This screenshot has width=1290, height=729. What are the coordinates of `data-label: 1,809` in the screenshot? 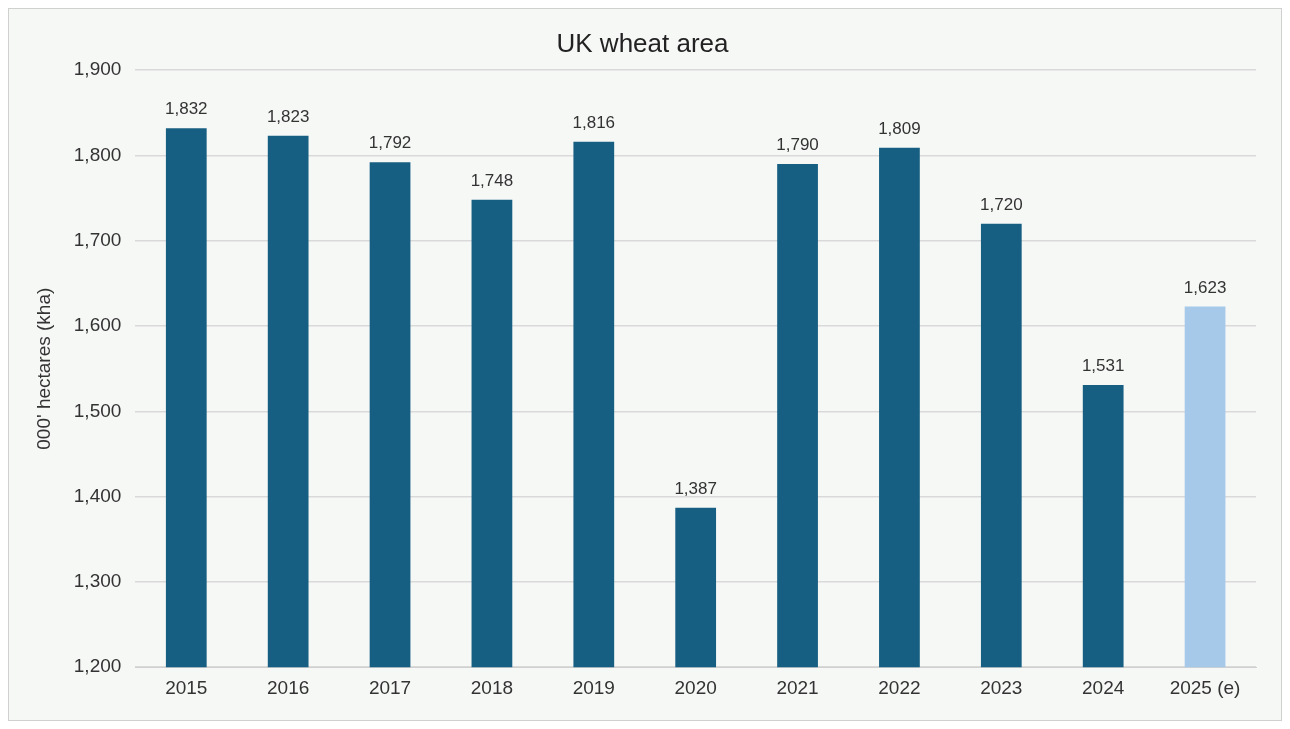 It's located at (899, 128).